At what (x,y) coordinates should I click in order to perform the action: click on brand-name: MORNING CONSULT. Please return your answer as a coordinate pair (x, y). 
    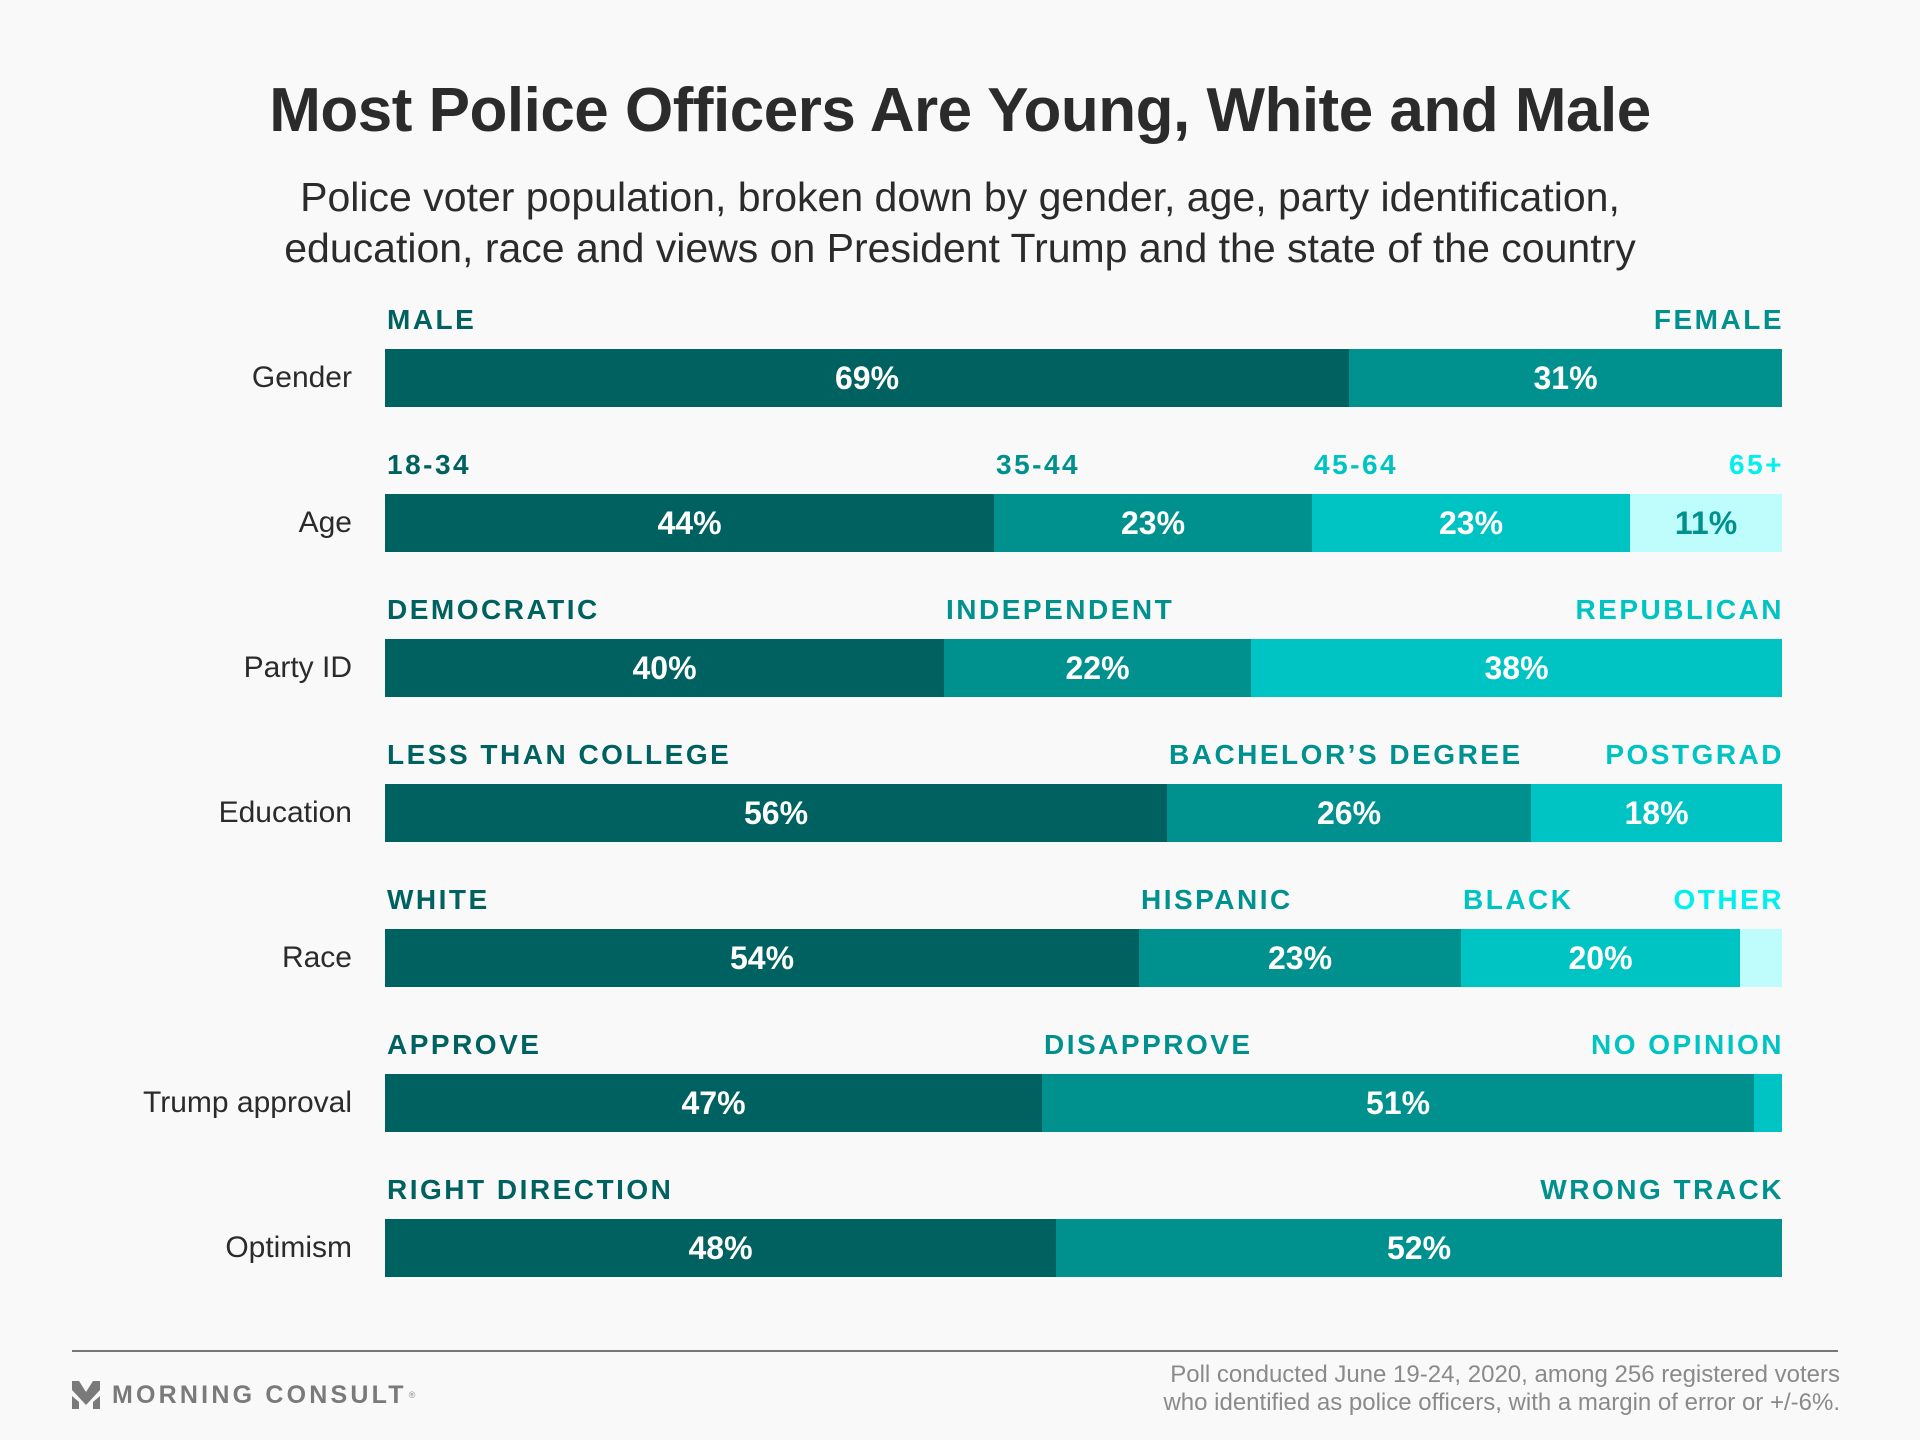
    Looking at the image, I should click on (259, 1394).